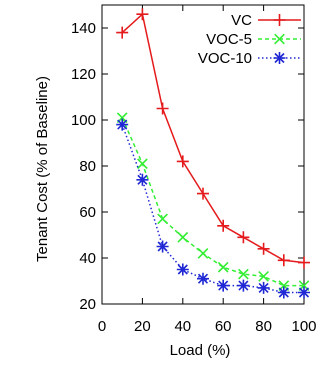  I want to click on y-tick-label: 140, so click(83, 28).